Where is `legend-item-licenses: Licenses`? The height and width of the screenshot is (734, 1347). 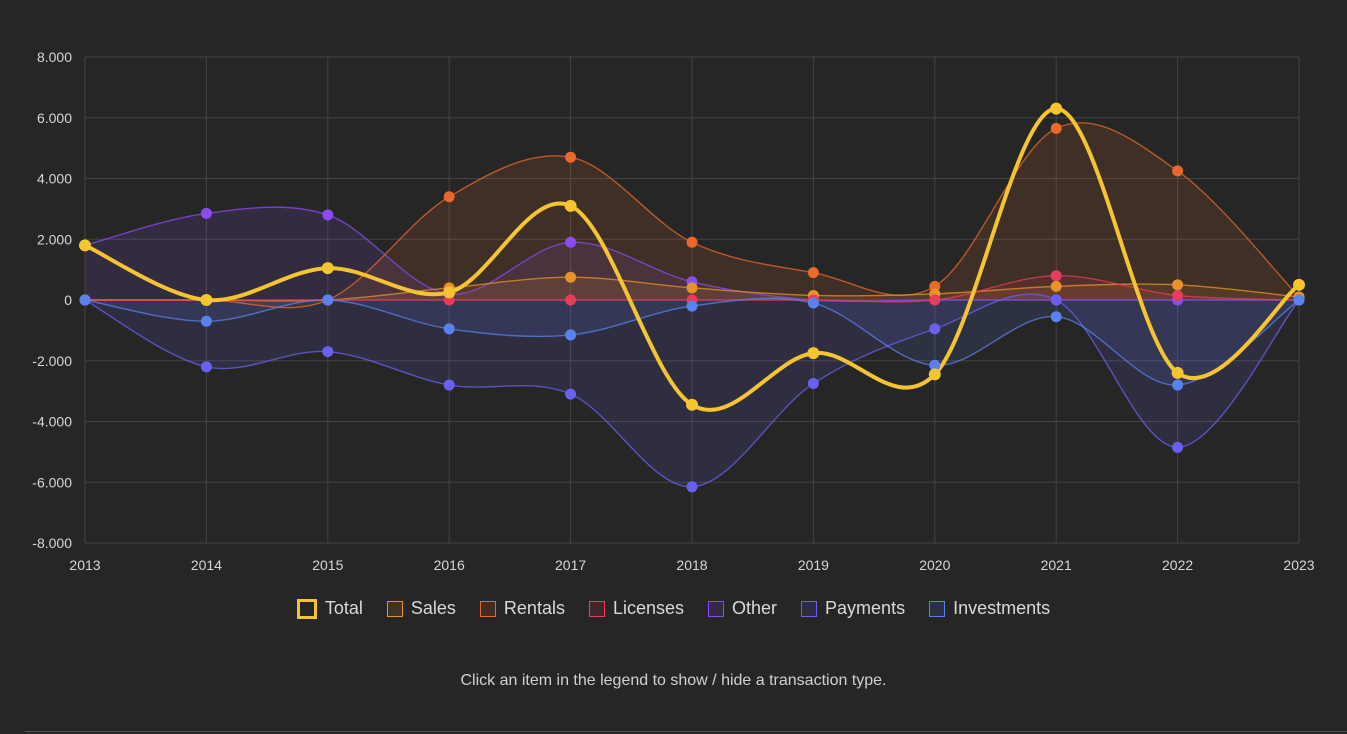
legend-item-licenses: Licenses is located at coordinates (636, 608).